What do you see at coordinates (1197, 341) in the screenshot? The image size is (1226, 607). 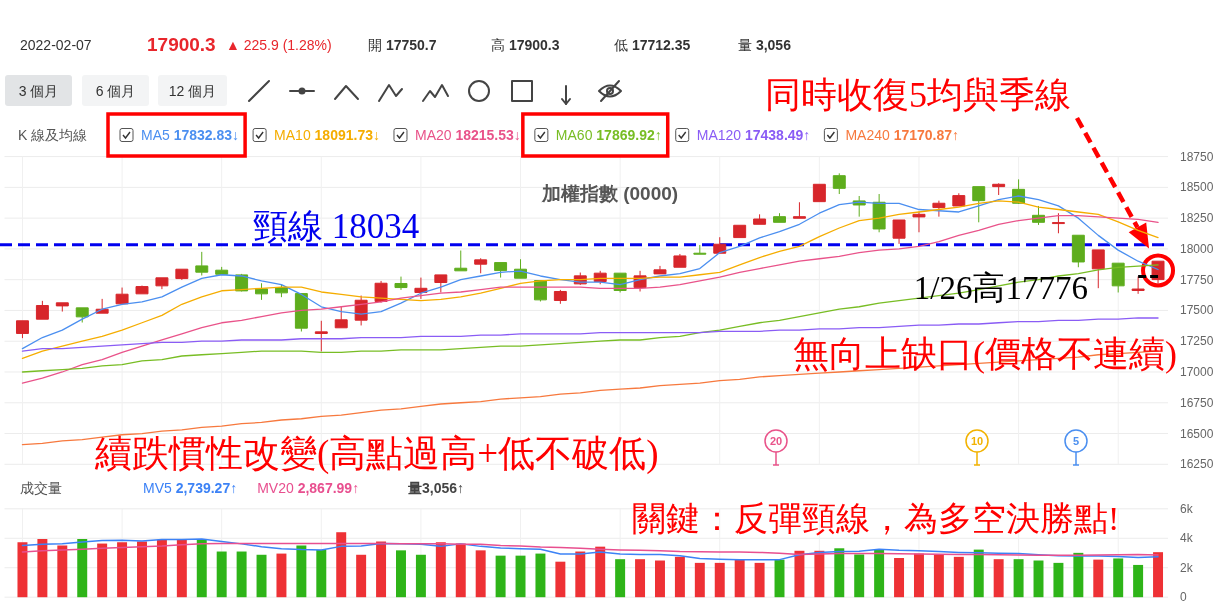 I see `y-tick-label: 17250` at bounding box center [1197, 341].